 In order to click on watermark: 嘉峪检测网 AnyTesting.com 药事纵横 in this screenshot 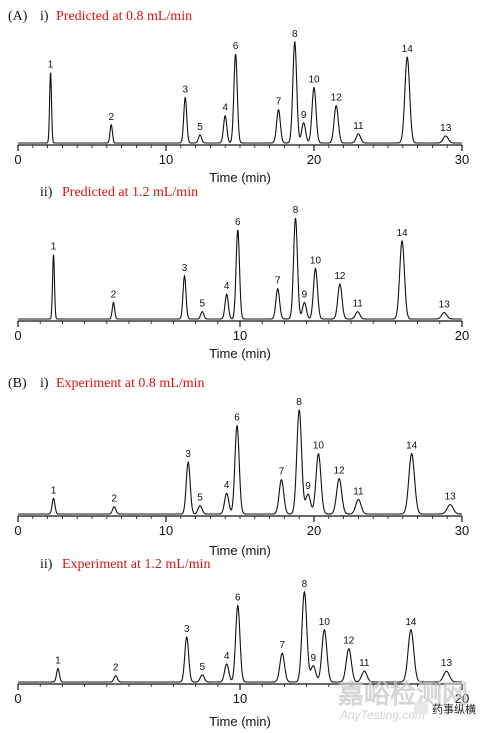, I will do `click(407, 700)`.